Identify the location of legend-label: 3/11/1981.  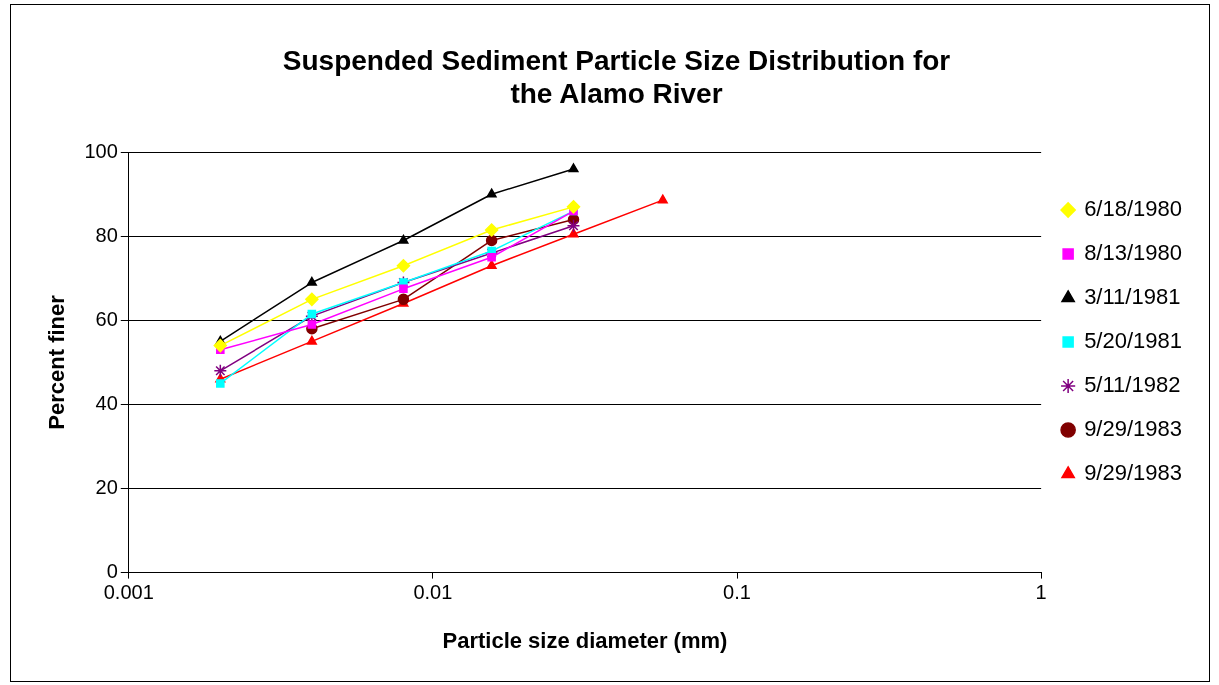
(1132, 297).